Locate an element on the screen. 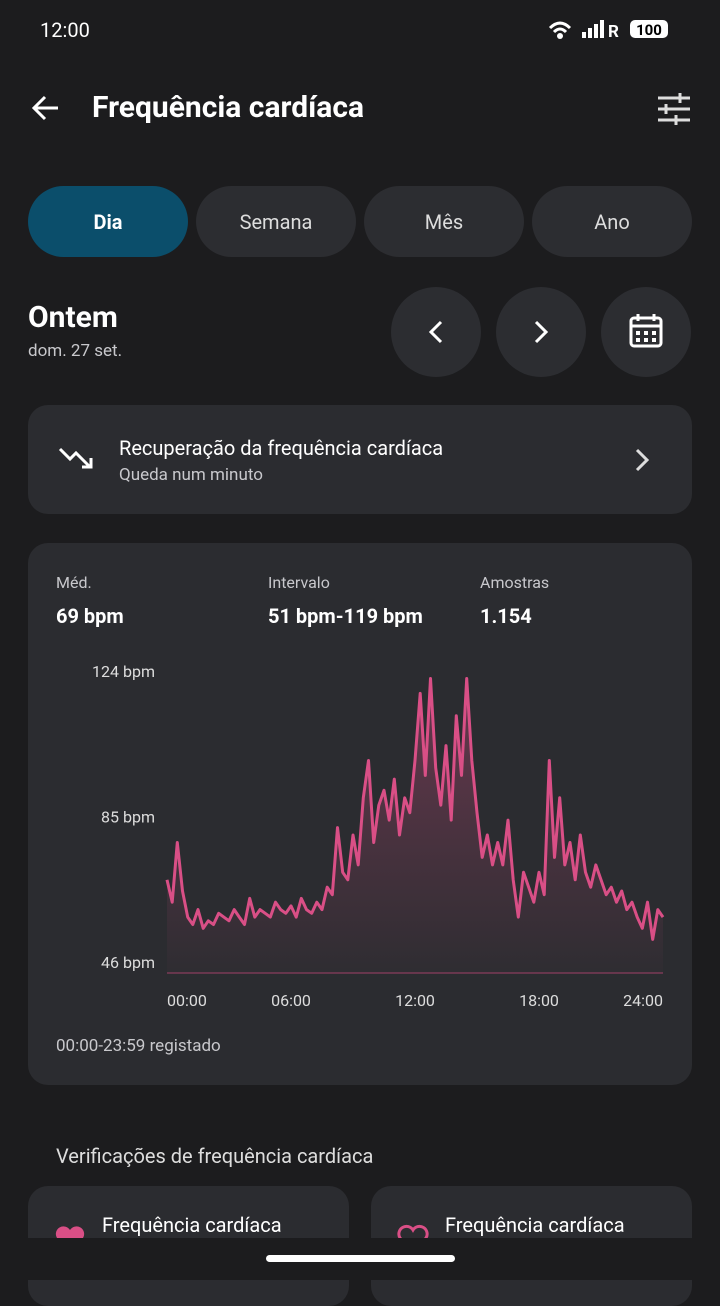 Image resolution: width=720 pixels, height=1306 pixels. tab-month: Mês is located at coordinates (444, 221).